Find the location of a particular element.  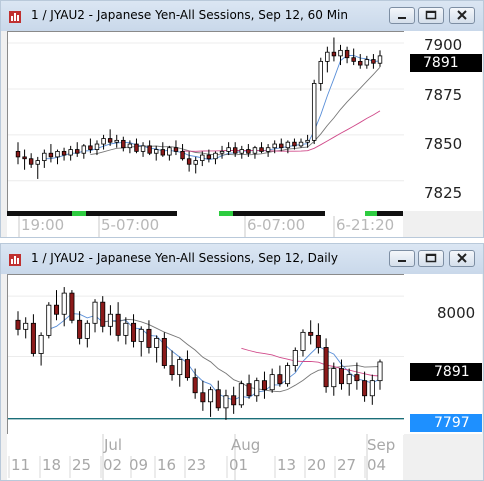

day-label: 23 is located at coordinates (197, 465).